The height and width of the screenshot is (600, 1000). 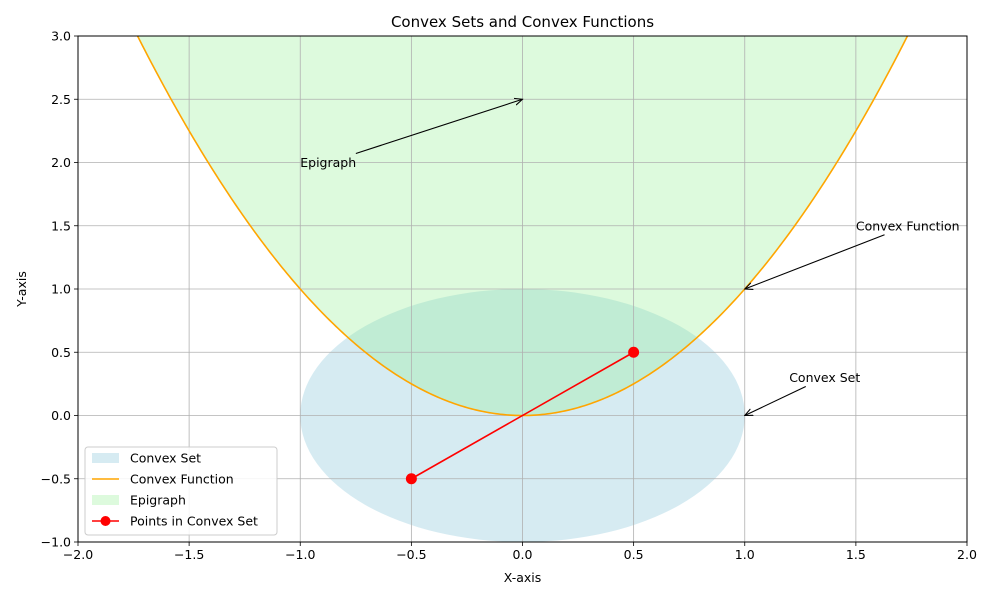 What do you see at coordinates (194, 521) in the screenshot?
I see `legend-label: Points in Convex Set` at bounding box center [194, 521].